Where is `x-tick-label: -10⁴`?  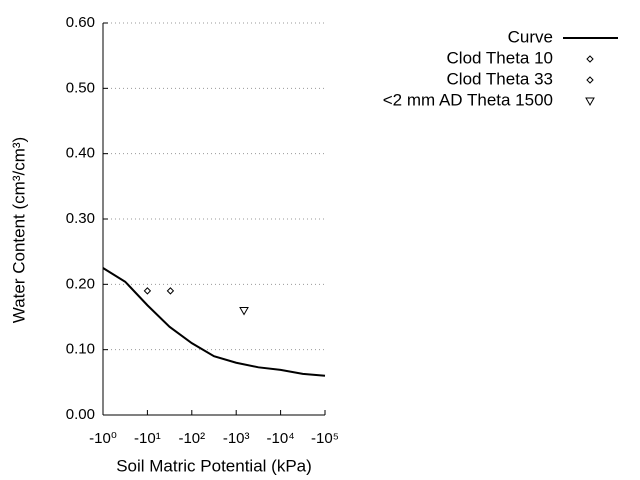
x-tick-label: -10⁴ is located at coordinates (281, 438).